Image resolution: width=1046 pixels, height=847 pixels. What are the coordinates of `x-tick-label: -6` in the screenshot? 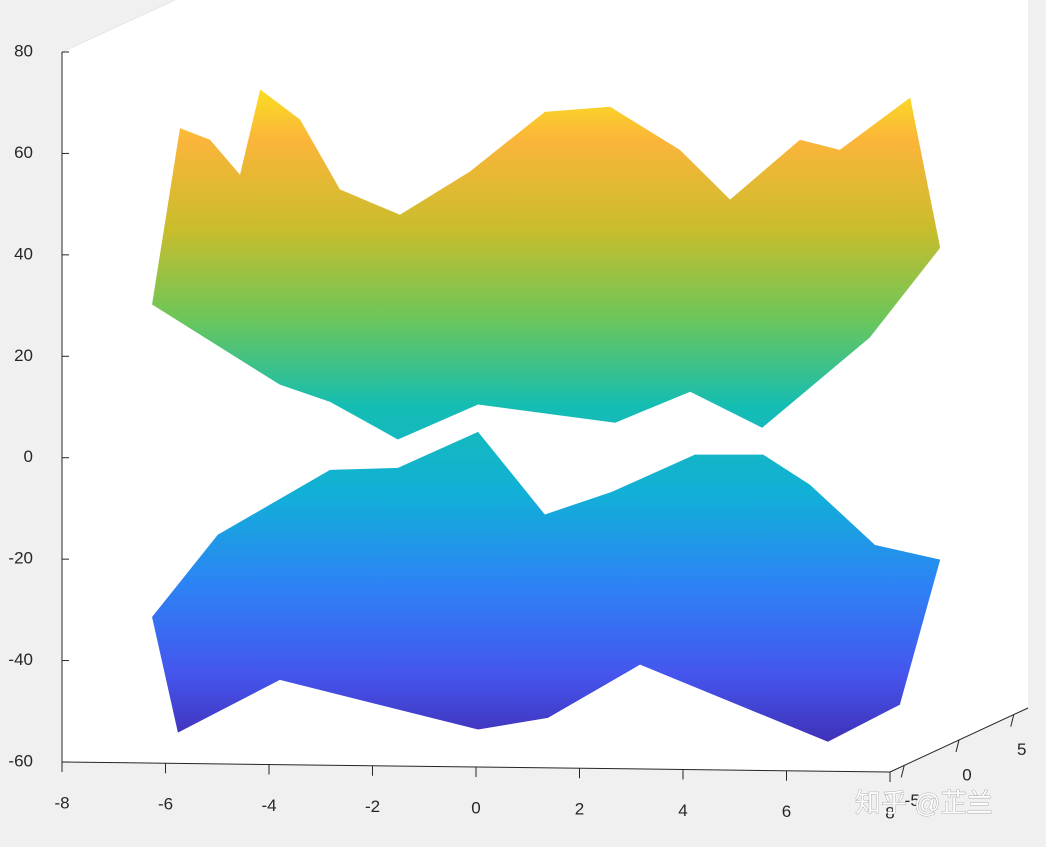 It's located at (165, 804).